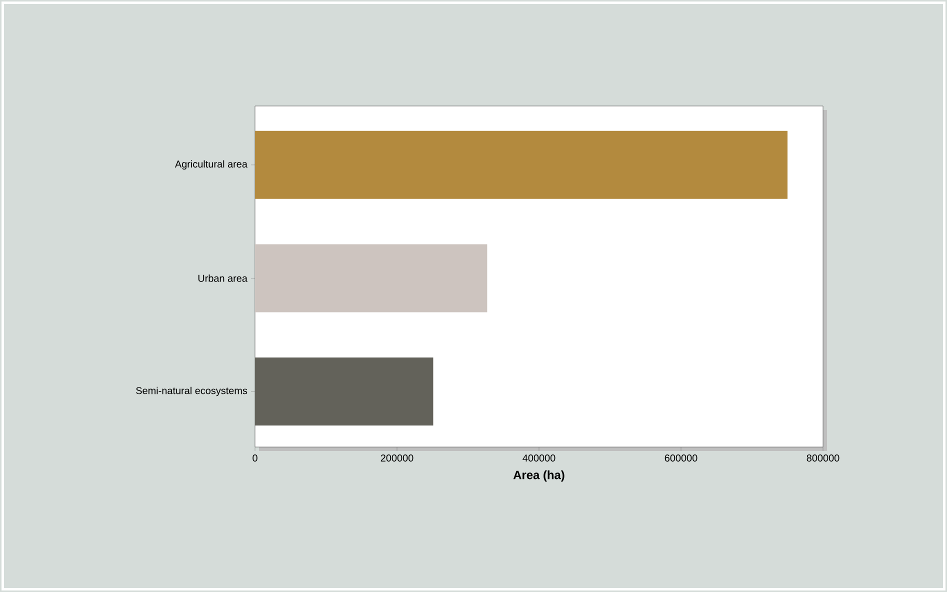  I want to click on y-tick-label: Agricultural area, so click(211, 165).